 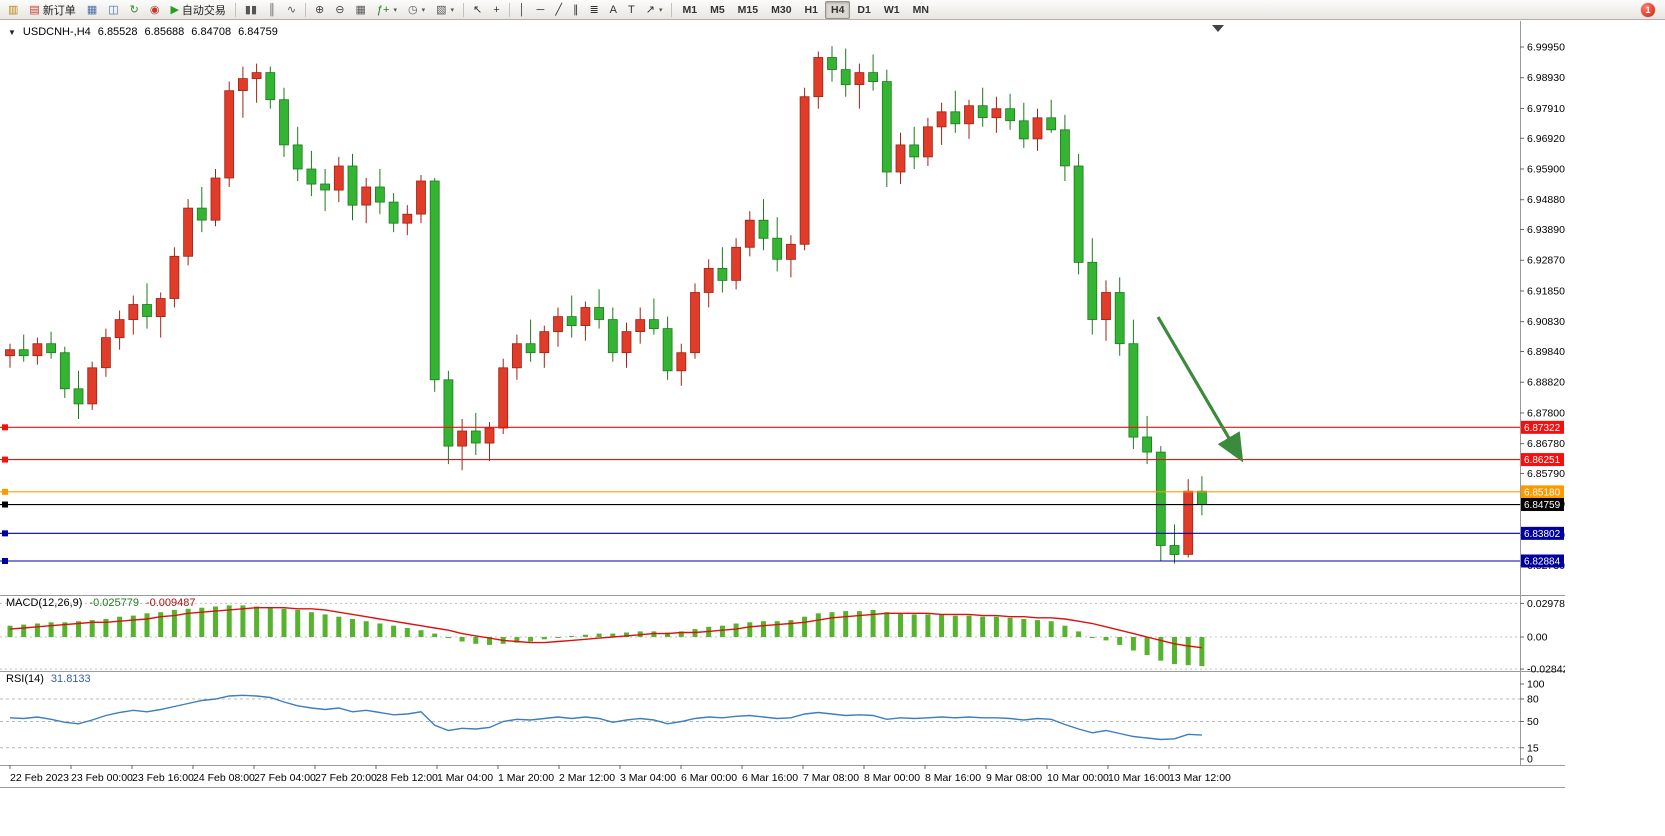 What do you see at coordinates (12, 32) in the screenshot?
I see `one-click-trading-toggle: ▼` at bounding box center [12, 32].